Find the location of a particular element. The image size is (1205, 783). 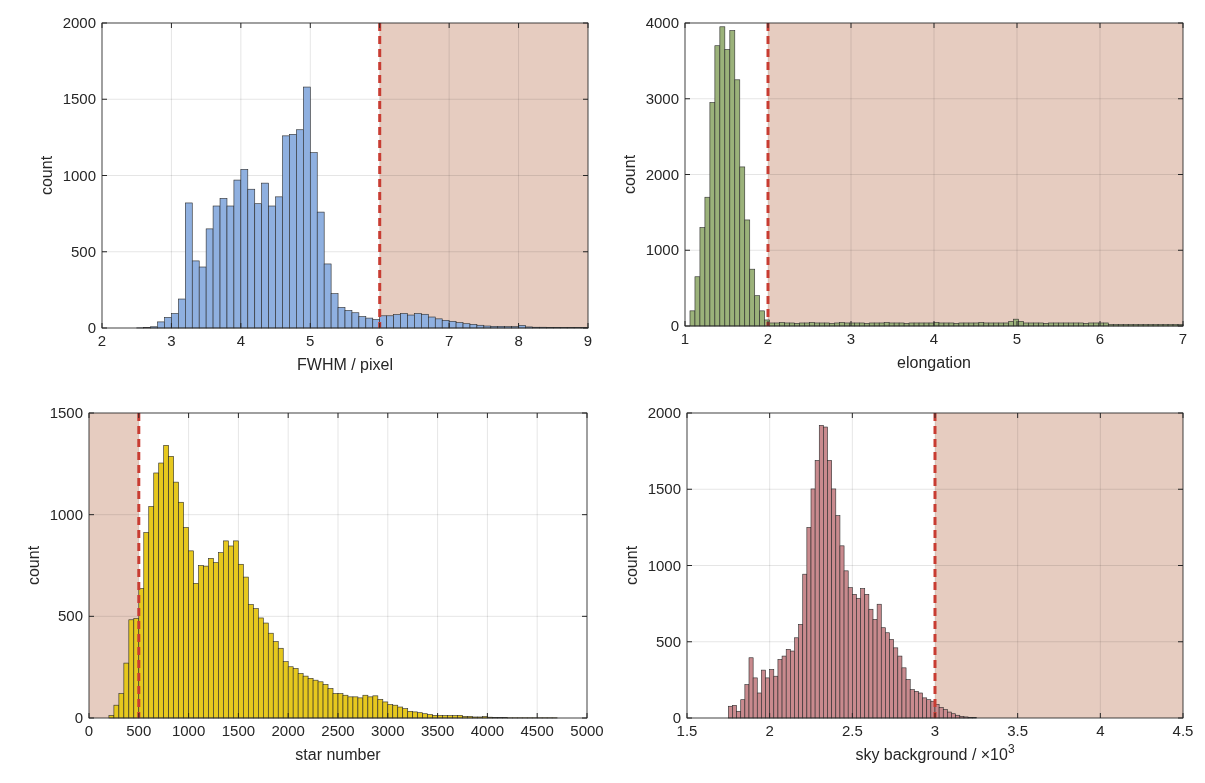

x-tick-label: 2500 is located at coordinates (338, 730).